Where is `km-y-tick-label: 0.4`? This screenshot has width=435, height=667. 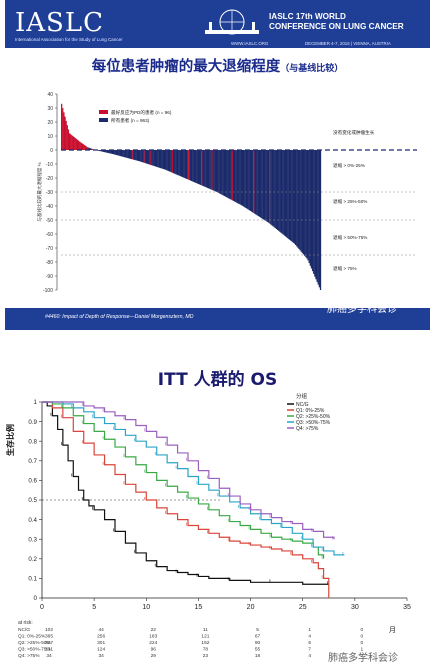
km-y-tick-label: 0.4 is located at coordinates (32, 520).